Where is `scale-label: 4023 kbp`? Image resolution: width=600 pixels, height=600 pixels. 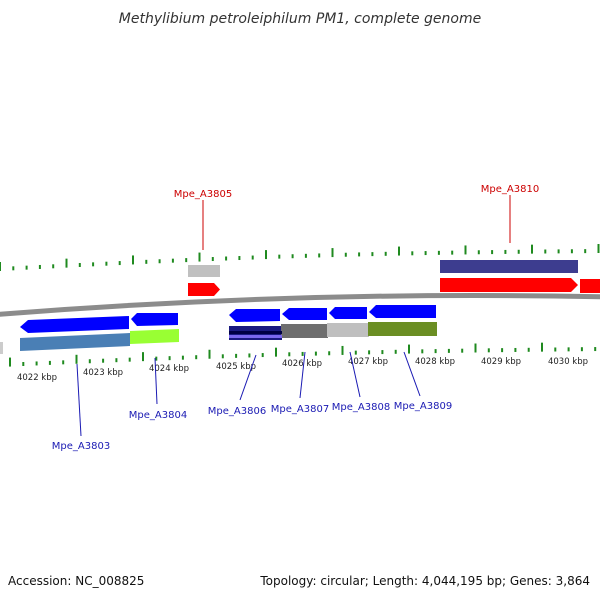 scale-label: 4023 kbp is located at coordinates (103, 373).